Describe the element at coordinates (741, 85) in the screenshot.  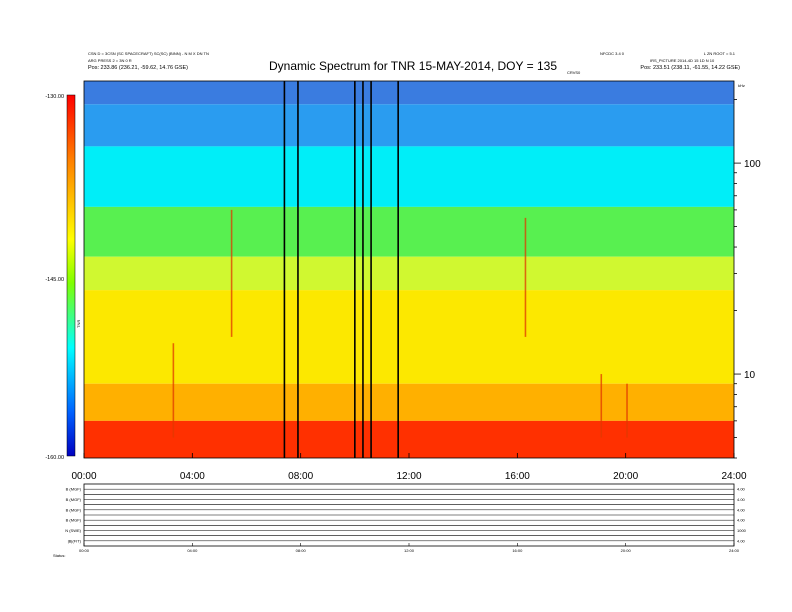
I see `y-unit-label: kHz` at that location.